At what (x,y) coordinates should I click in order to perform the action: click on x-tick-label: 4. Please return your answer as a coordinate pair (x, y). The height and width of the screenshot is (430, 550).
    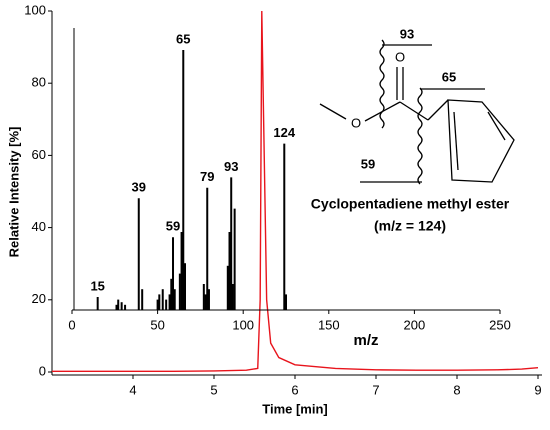
    Looking at the image, I should click on (132, 389).